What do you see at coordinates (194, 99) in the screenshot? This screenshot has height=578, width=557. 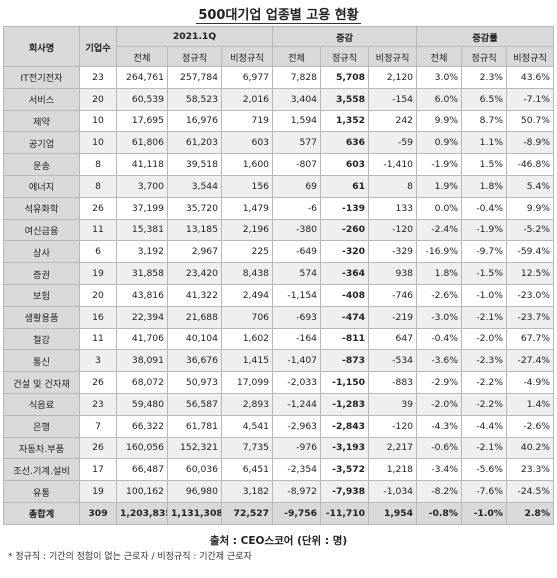 I see `cell-regular: 58,523` at bounding box center [194, 99].